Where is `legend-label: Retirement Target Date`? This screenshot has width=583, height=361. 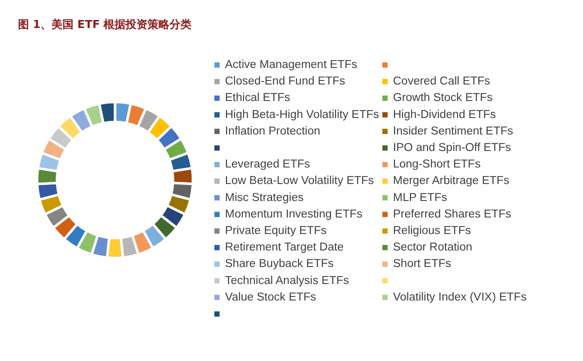
legend-label: Retirement Target Date is located at coordinates (284, 248).